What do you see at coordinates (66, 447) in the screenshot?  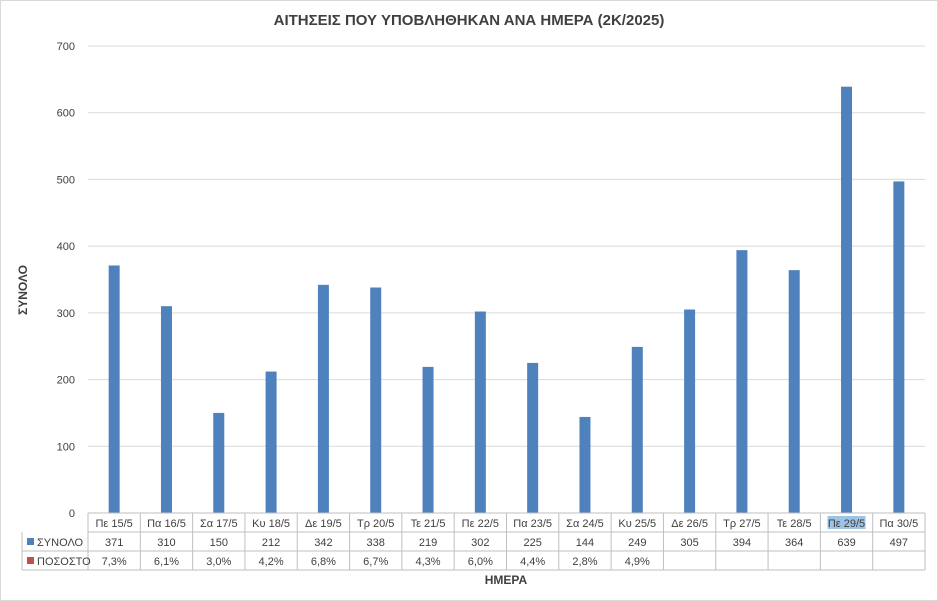 I see `y-tick-label: 100` at bounding box center [66, 447].